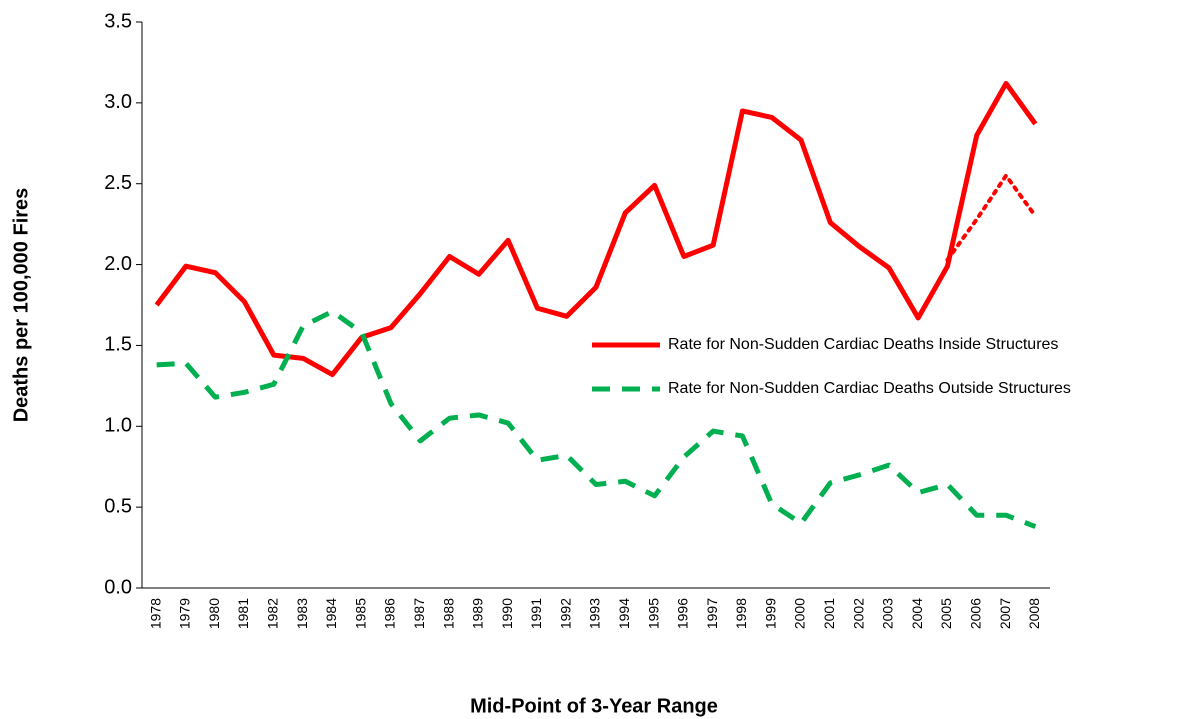 The height and width of the screenshot is (719, 1188). Describe the element at coordinates (888, 613) in the screenshot. I see `x-tick-label: 2003` at that location.